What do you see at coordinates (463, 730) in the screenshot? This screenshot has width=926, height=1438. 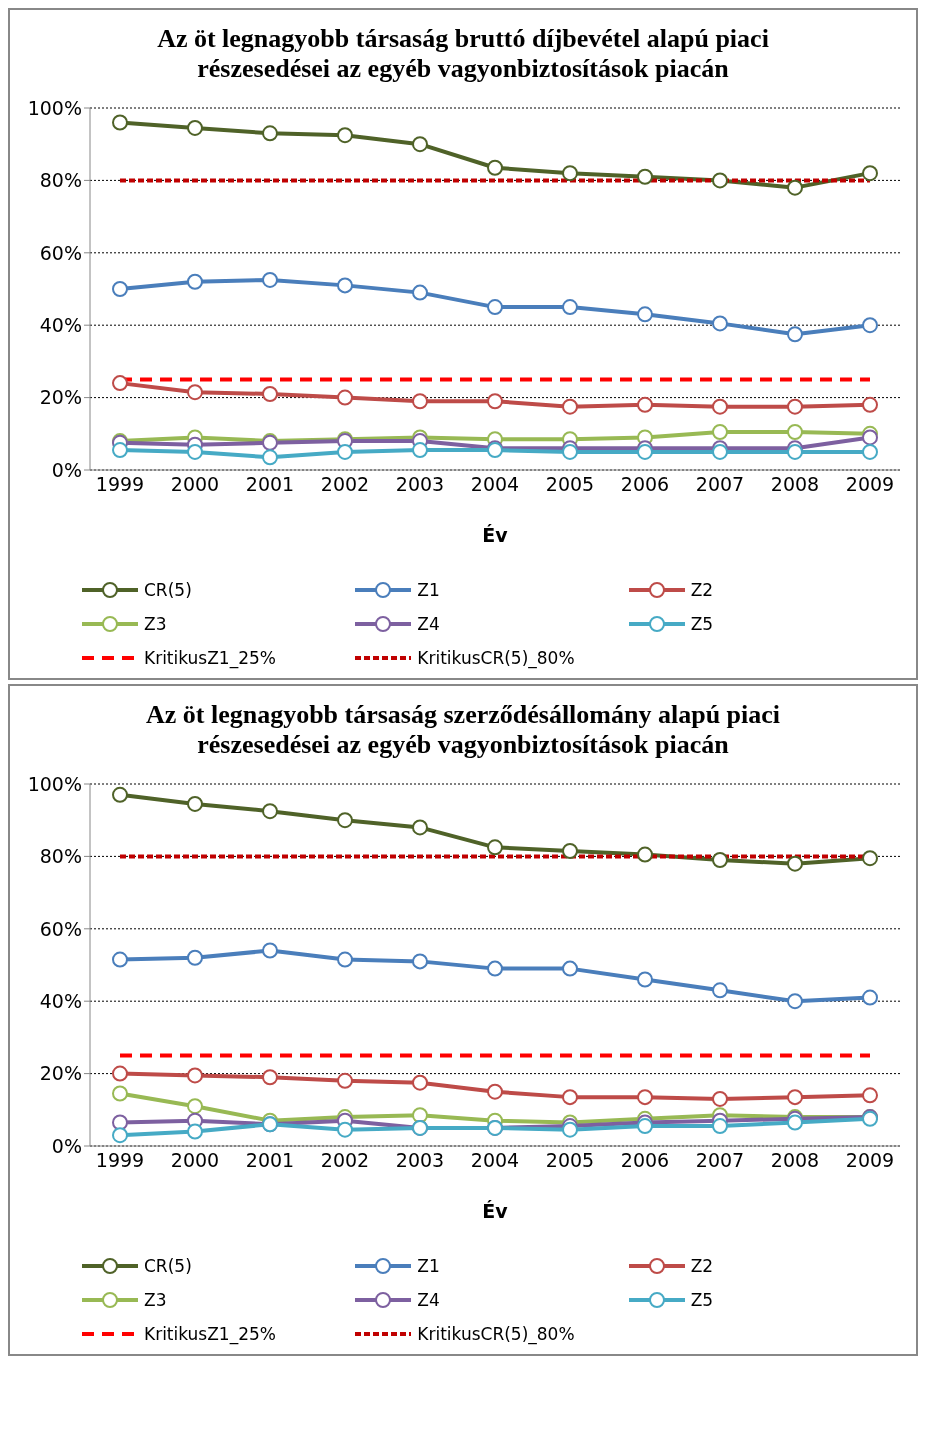 I see `chart-title: Az öt legnagyobb társaság szerződésállomány alapú piaci részesedései az egyéb vagyonbiztosítások piacán` at bounding box center [463, 730].